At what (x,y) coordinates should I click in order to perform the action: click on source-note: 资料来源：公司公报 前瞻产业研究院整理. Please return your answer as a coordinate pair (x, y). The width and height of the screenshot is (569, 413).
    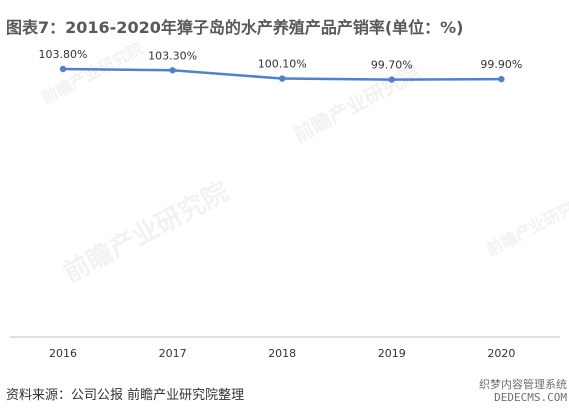
    Looking at the image, I should click on (125, 395).